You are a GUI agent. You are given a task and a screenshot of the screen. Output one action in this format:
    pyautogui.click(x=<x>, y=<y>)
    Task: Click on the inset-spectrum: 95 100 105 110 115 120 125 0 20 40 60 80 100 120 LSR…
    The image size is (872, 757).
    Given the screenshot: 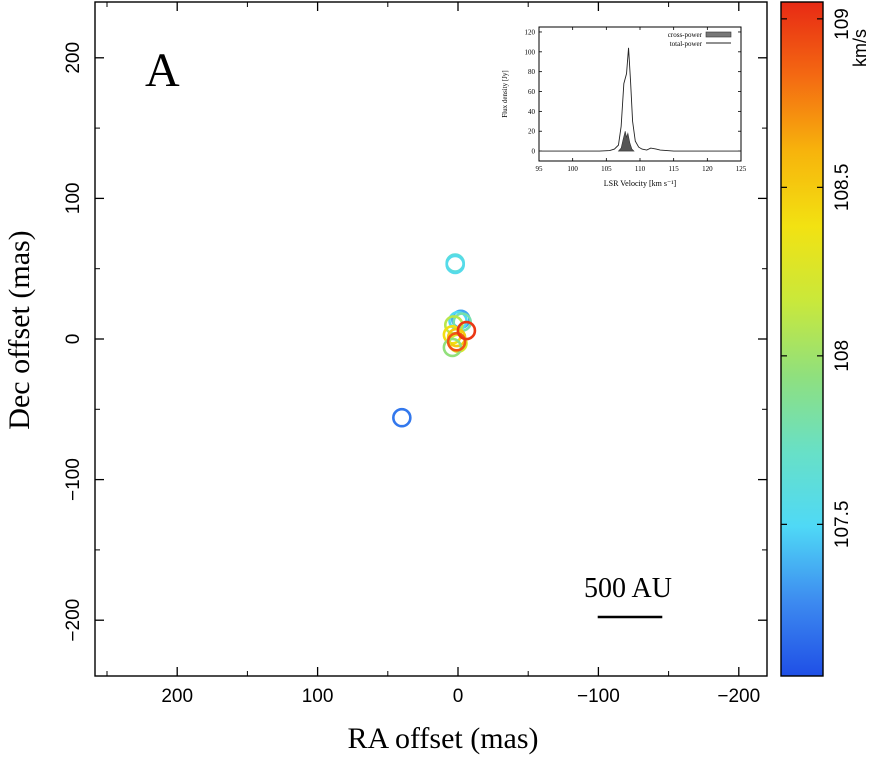 What is the action you would take?
    pyautogui.click(x=624, y=107)
    